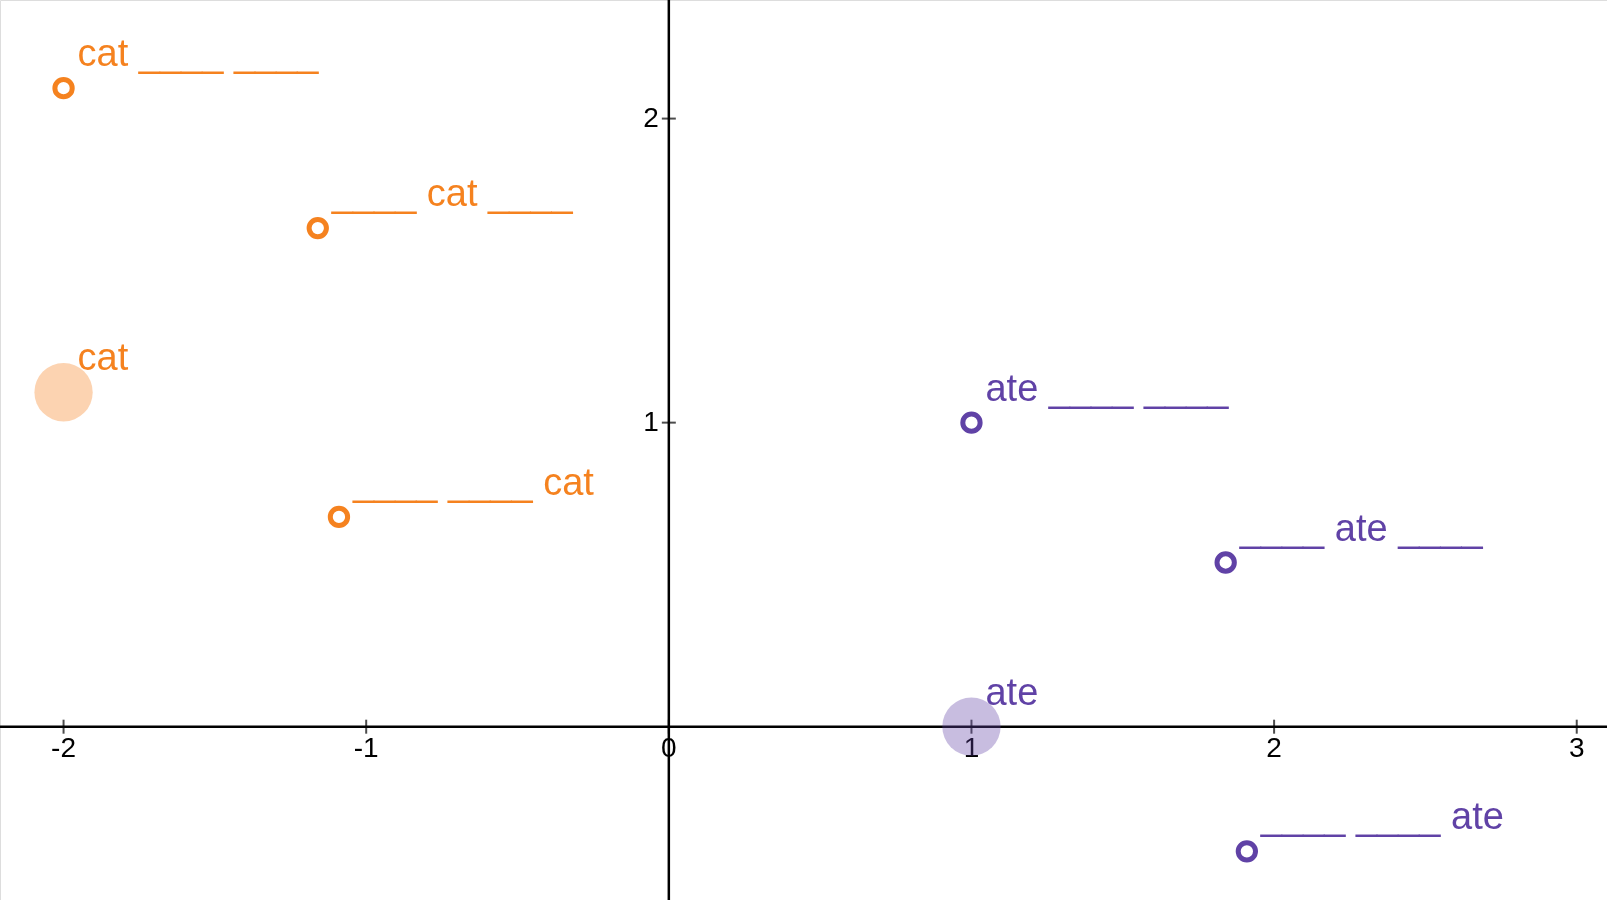 The height and width of the screenshot is (900, 1607). I want to click on x-tick-label: -2, so click(64, 747).